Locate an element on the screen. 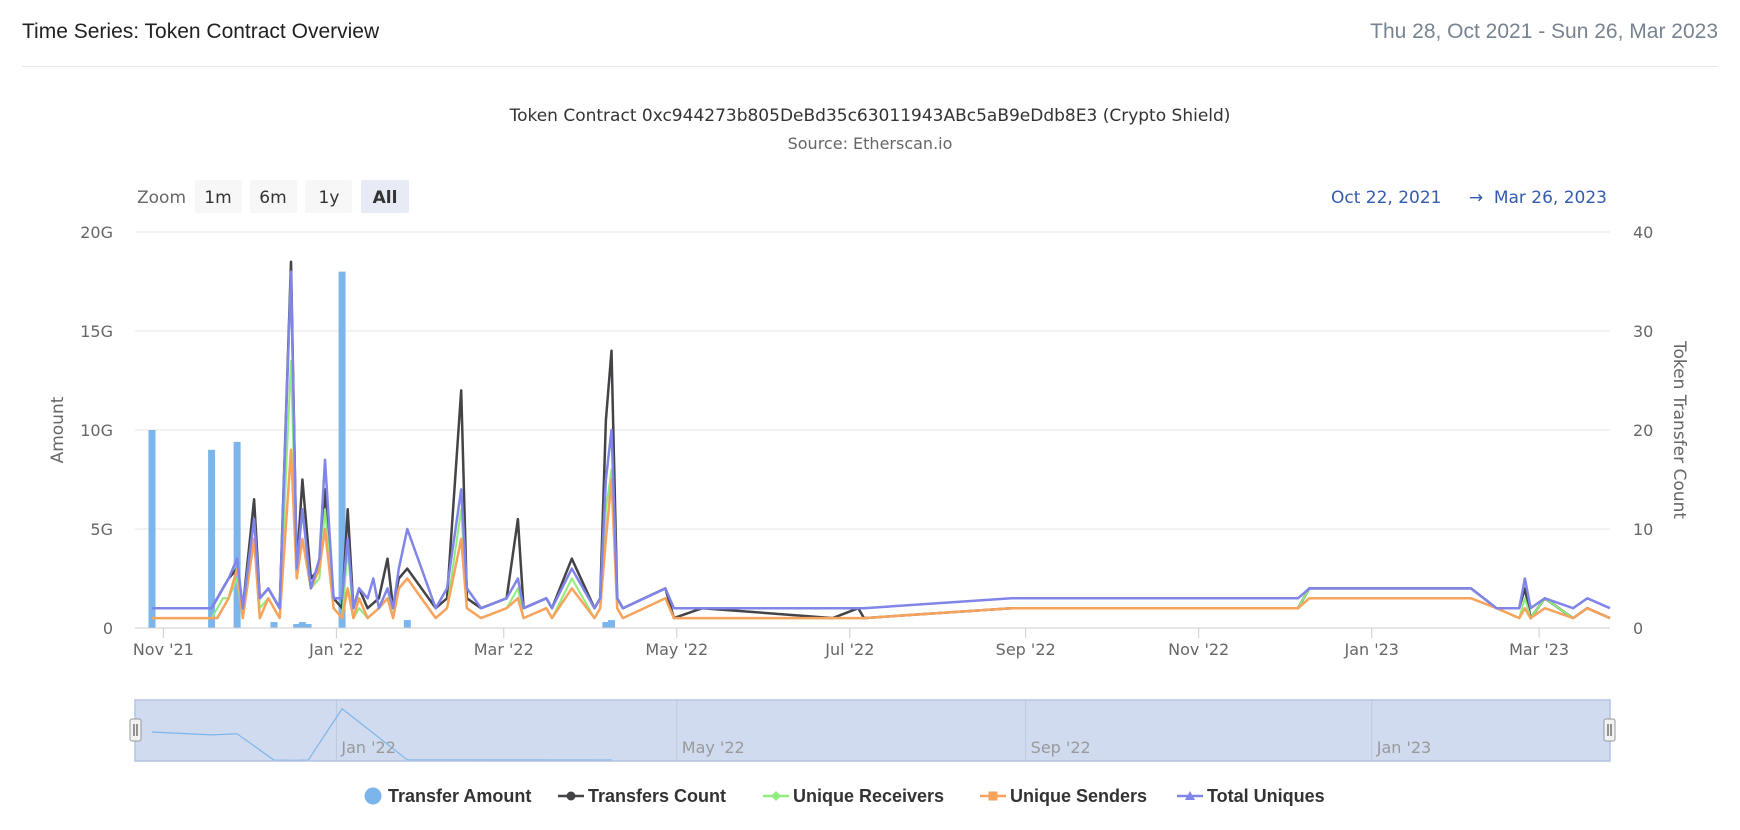  zoom-button-6m-bg is located at coordinates (273, 196).